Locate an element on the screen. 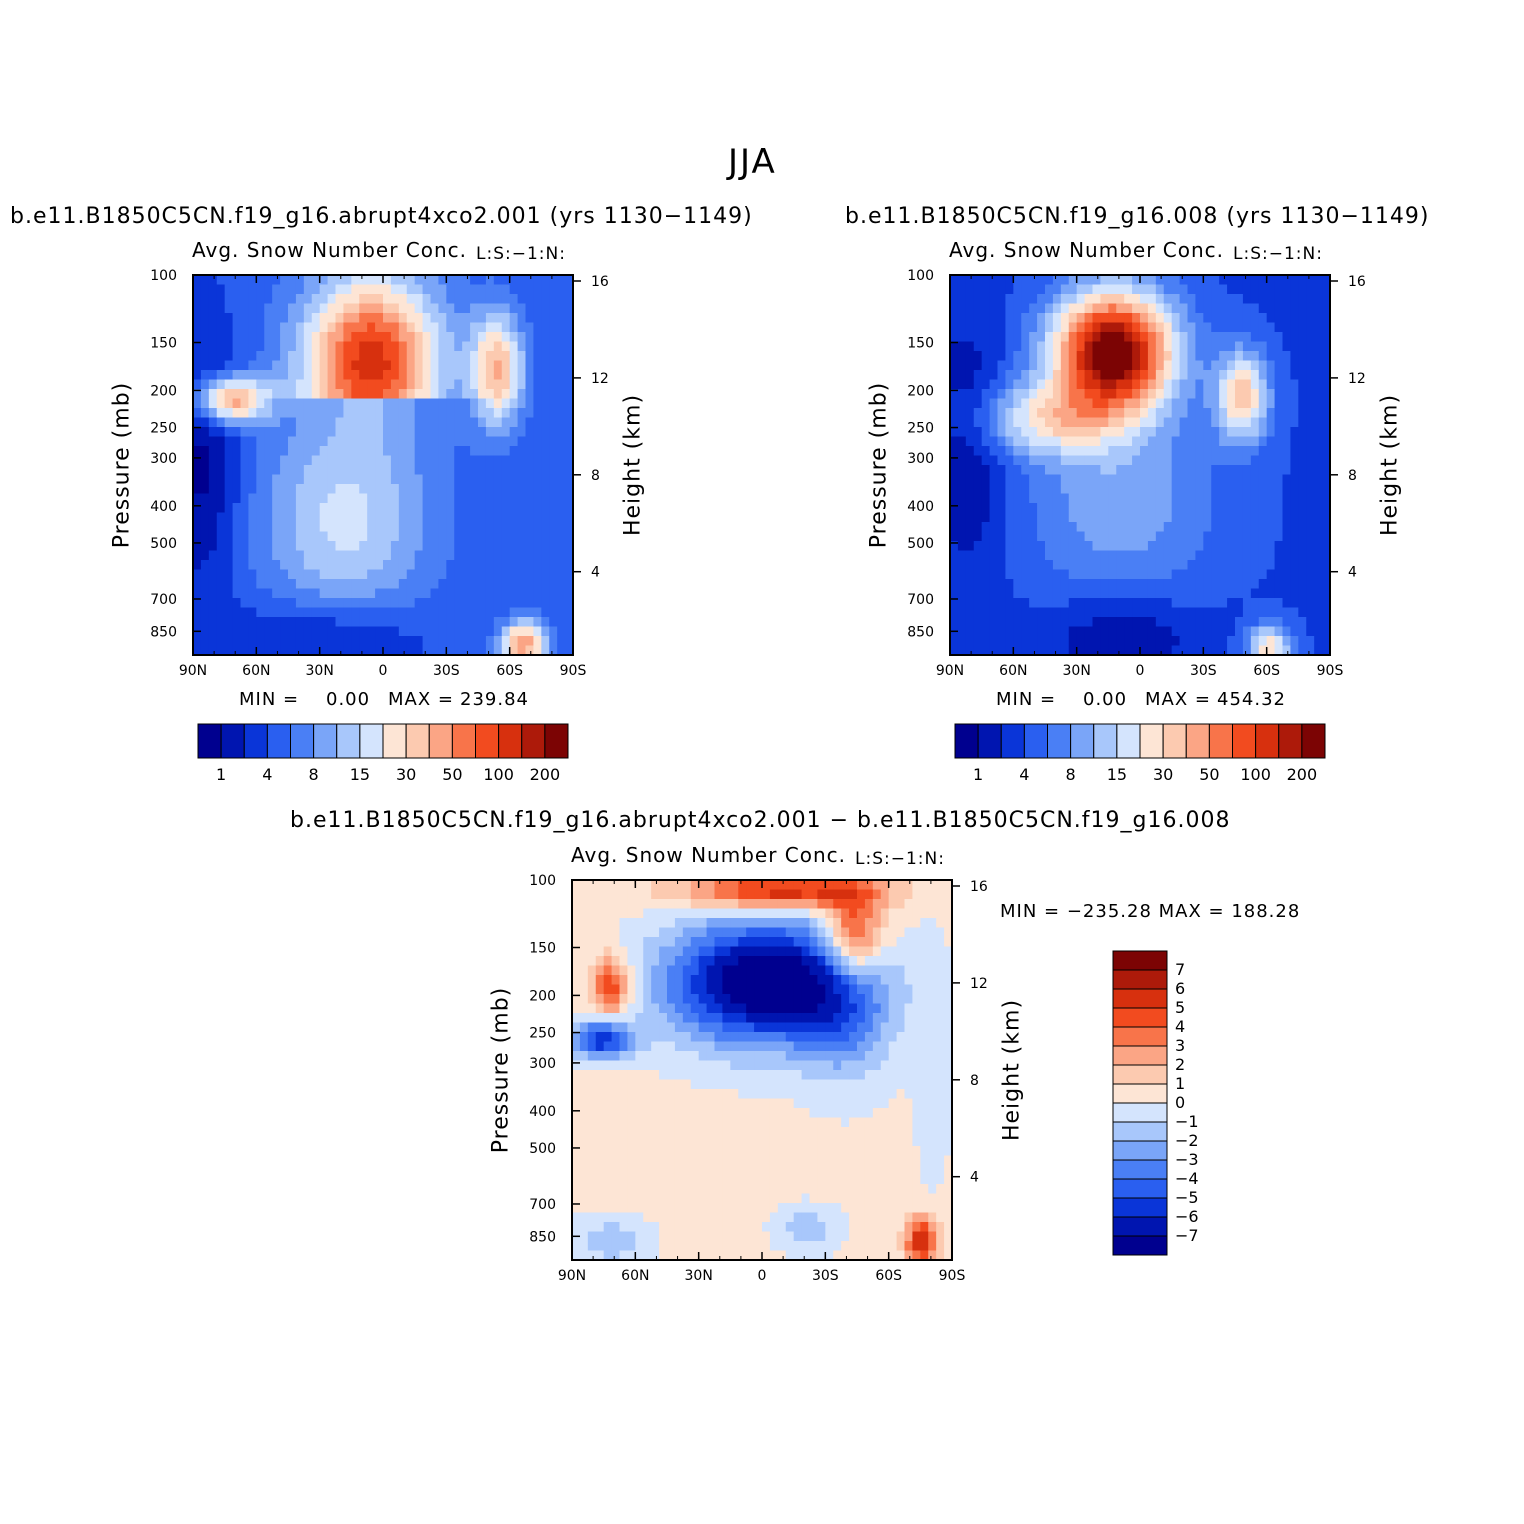  x-tick-label: 60N is located at coordinates (256, 671).